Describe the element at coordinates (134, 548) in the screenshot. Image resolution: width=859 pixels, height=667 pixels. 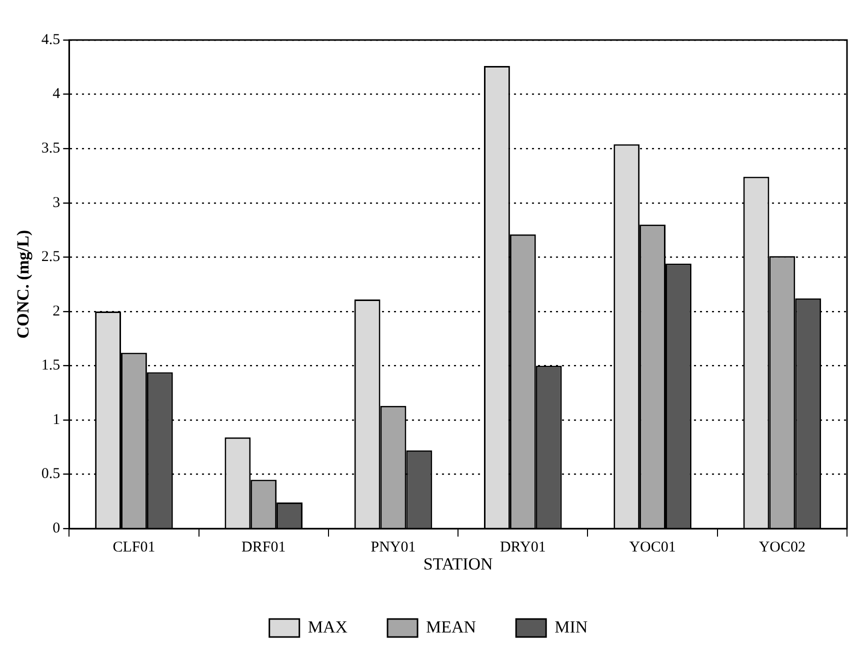
I see `x-tick-label: CLF01` at that location.